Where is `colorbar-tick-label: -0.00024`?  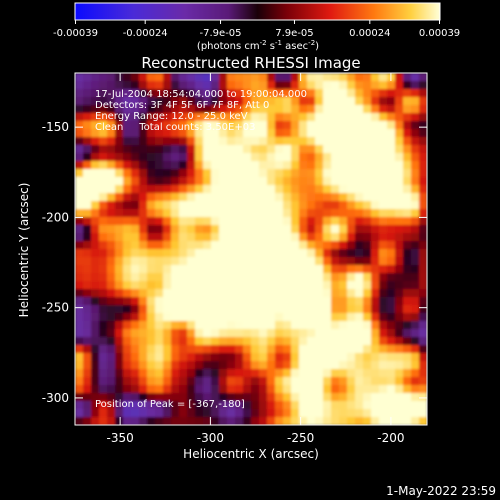 colorbar-tick-label: -0.00024 is located at coordinates (145, 33).